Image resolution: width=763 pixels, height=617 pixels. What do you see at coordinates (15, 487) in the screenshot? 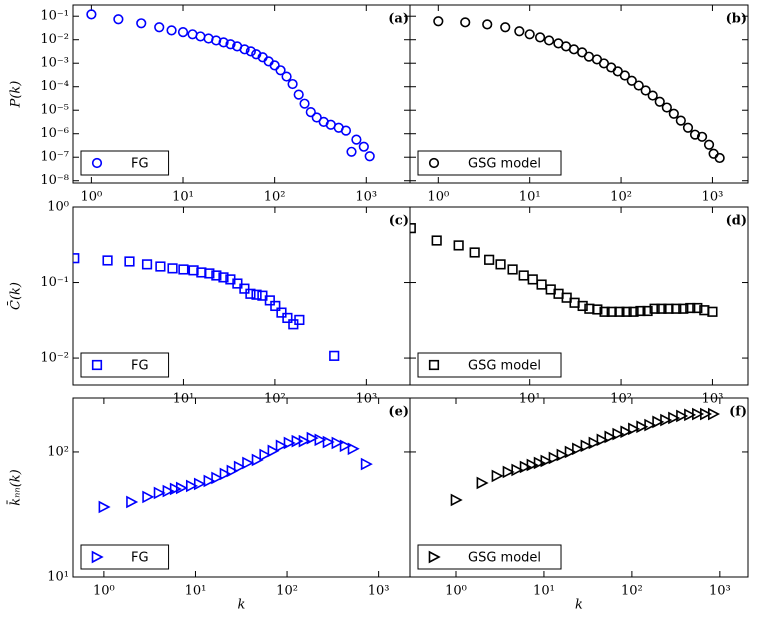
I see `y-axis-label: k̄ₙₙ(k)` at bounding box center [15, 487].